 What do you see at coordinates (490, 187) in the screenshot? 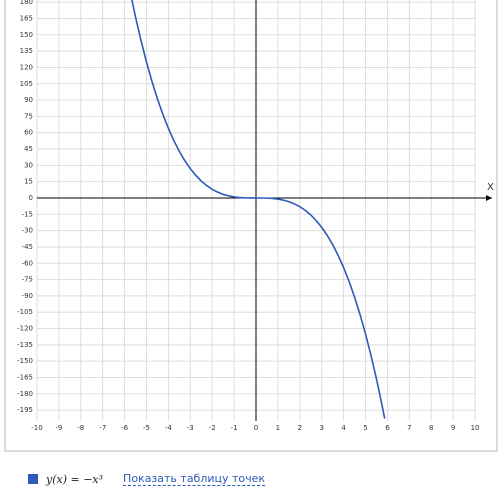
I see `x-axis-label: X` at bounding box center [490, 187].